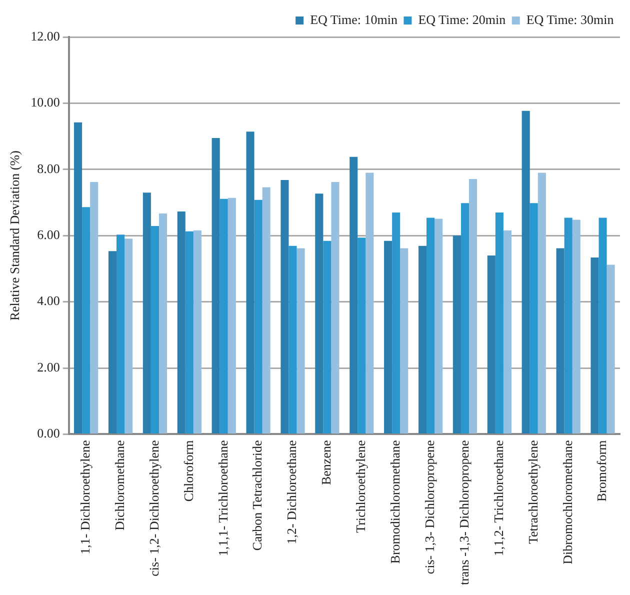  I want to click on x-tick-label: Benzene, so click(326, 463).